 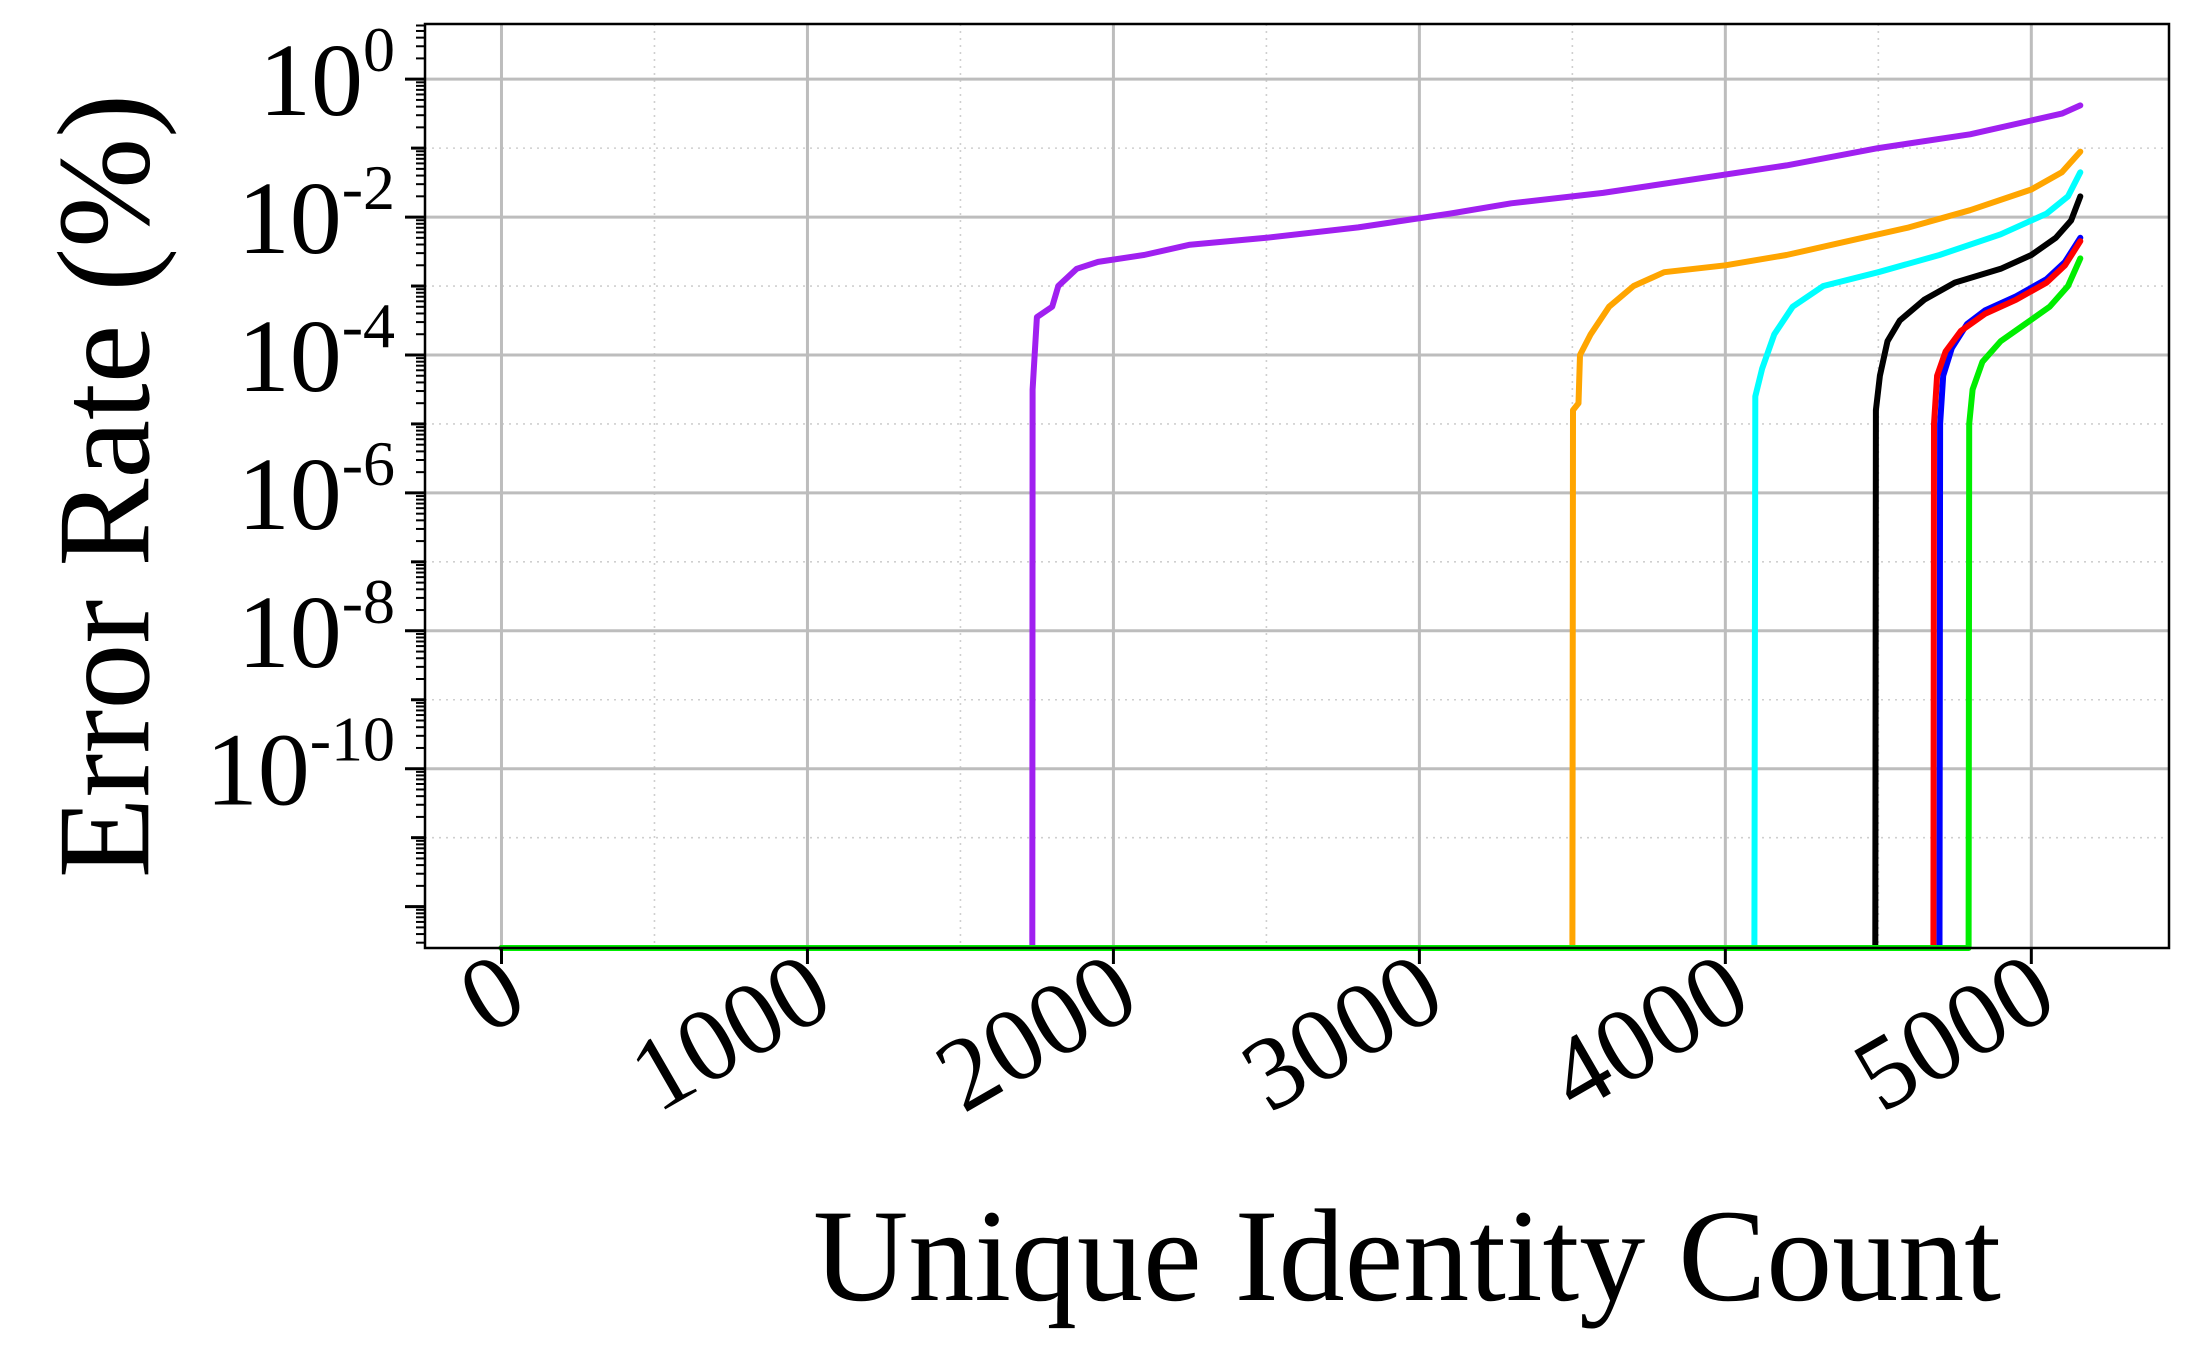 I want to click on y-tick-label: 10⁰, so click(x=327, y=76).